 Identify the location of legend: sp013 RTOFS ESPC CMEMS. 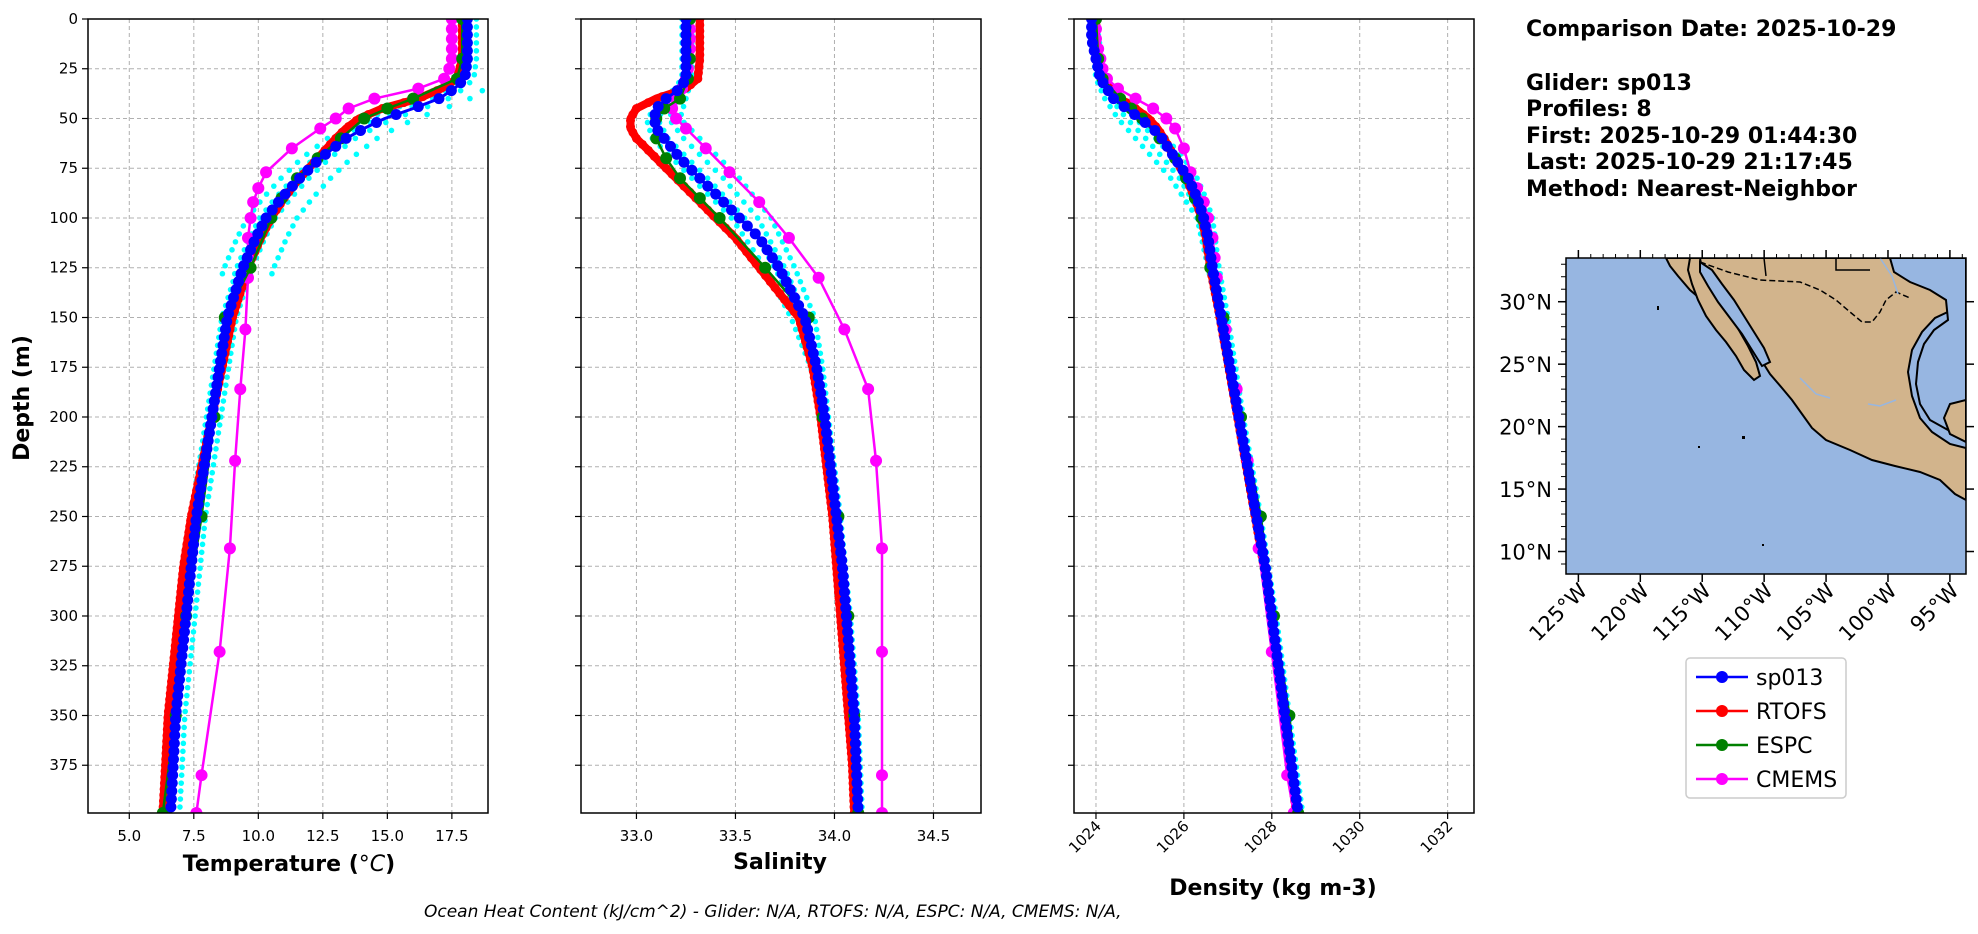
(1766, 728).